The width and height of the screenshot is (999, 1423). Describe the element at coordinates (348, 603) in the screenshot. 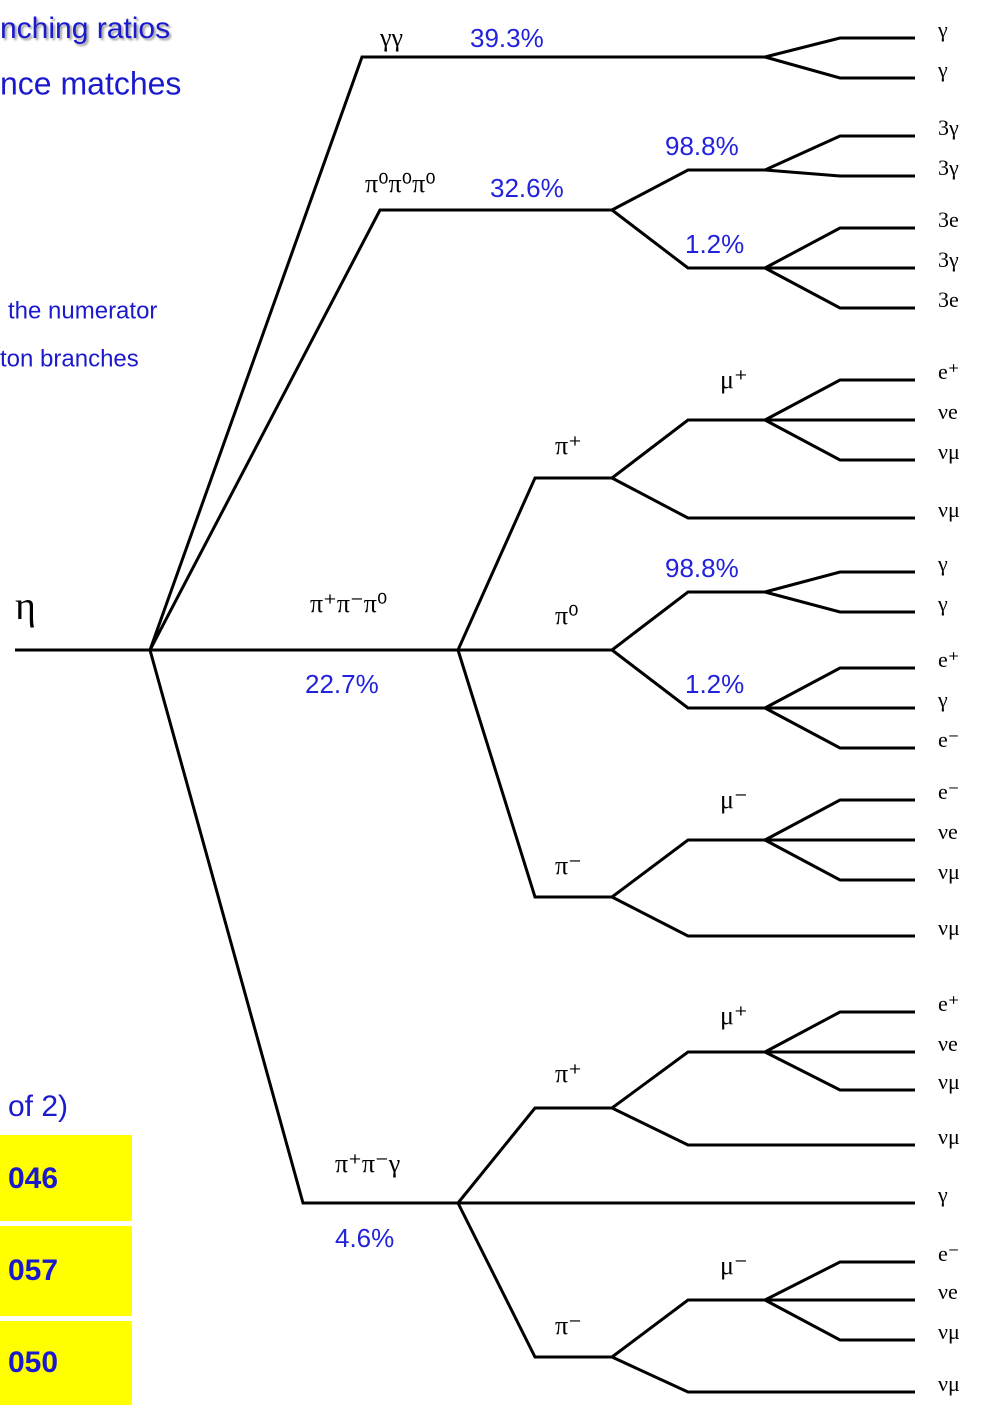

I see `node-label: π⁺π⁻π⁰` at that location.